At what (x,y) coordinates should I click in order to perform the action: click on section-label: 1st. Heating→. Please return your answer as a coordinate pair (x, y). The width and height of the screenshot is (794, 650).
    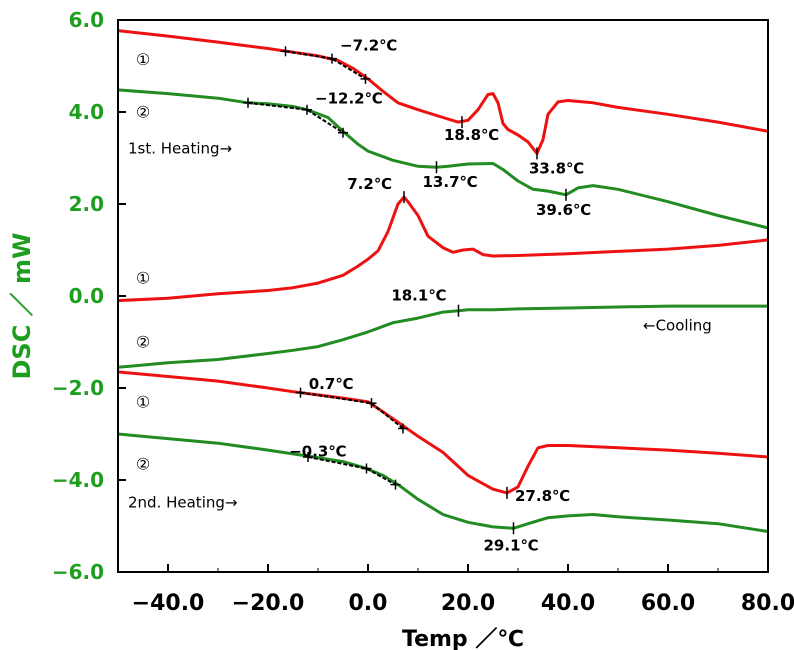
    Looking at the image, I should click on (180, 148).